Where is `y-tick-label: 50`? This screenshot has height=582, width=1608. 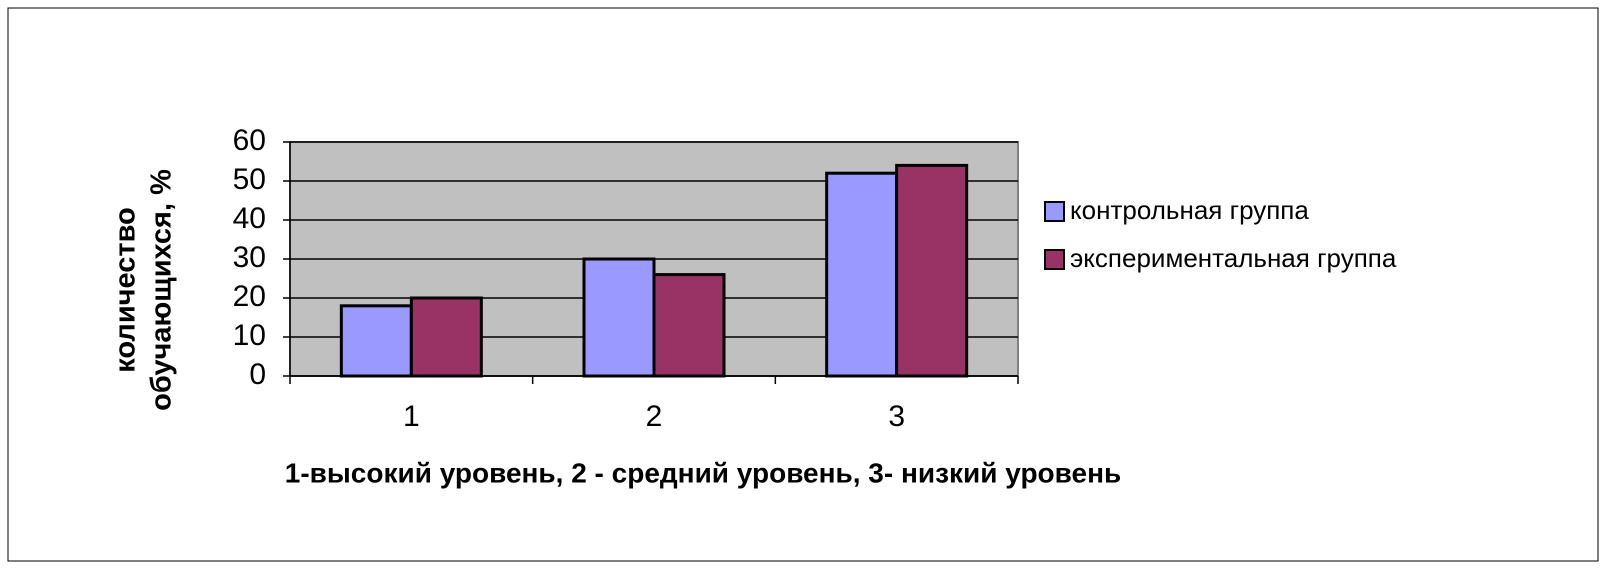
y-tick-label: 50 is located at coordinates (249, 179).